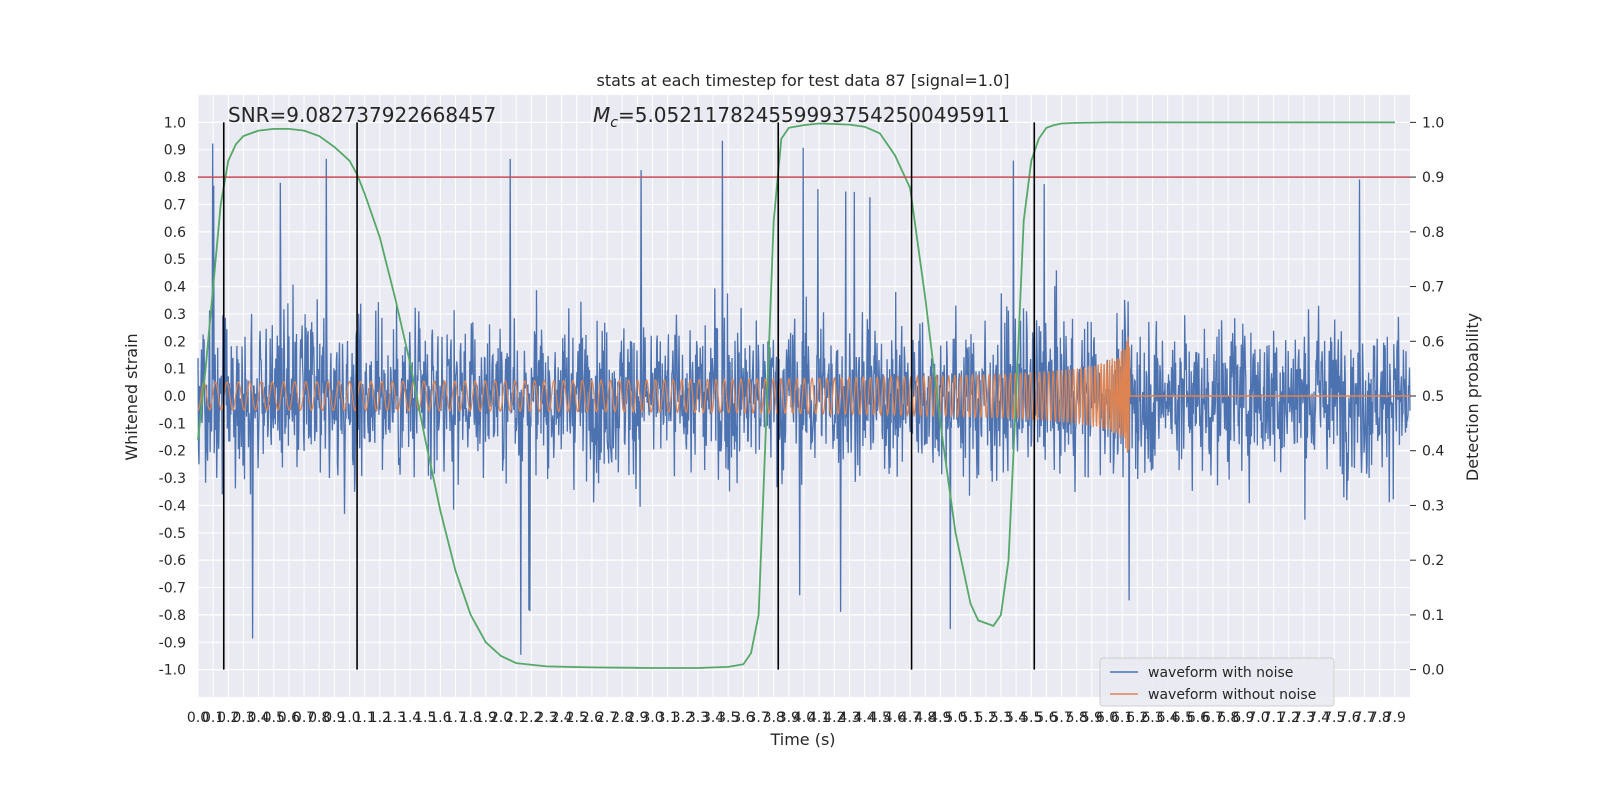 This screenshot has height=800, width=1600. Describe the element at coordinates (592, 718) in the screenshot. I see `x-tick-label: 2.6` at that location.